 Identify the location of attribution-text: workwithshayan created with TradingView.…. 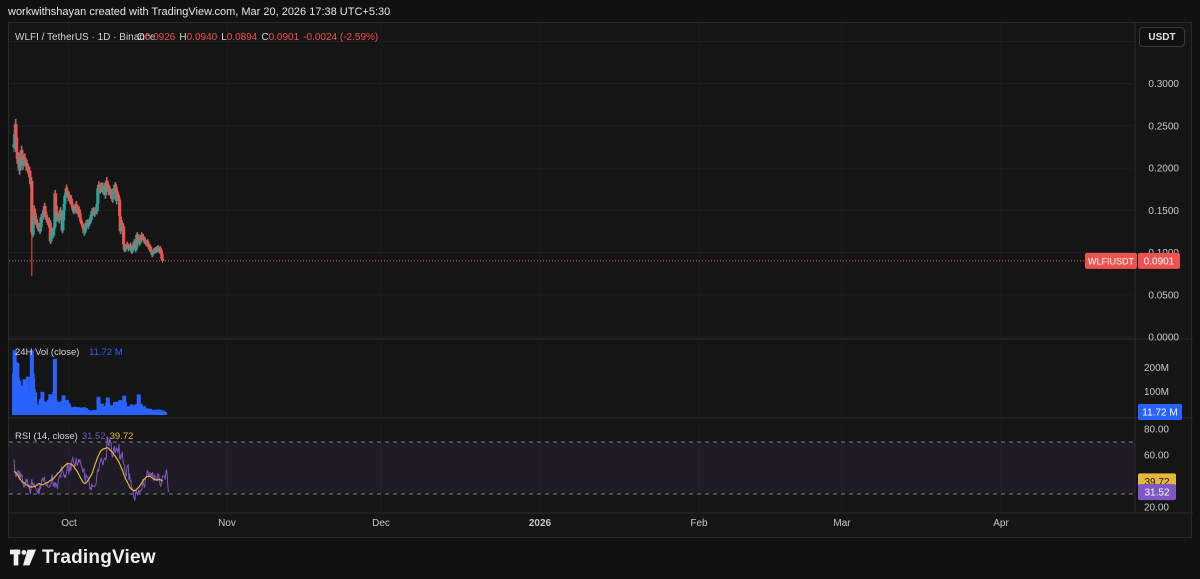
(199, 12).